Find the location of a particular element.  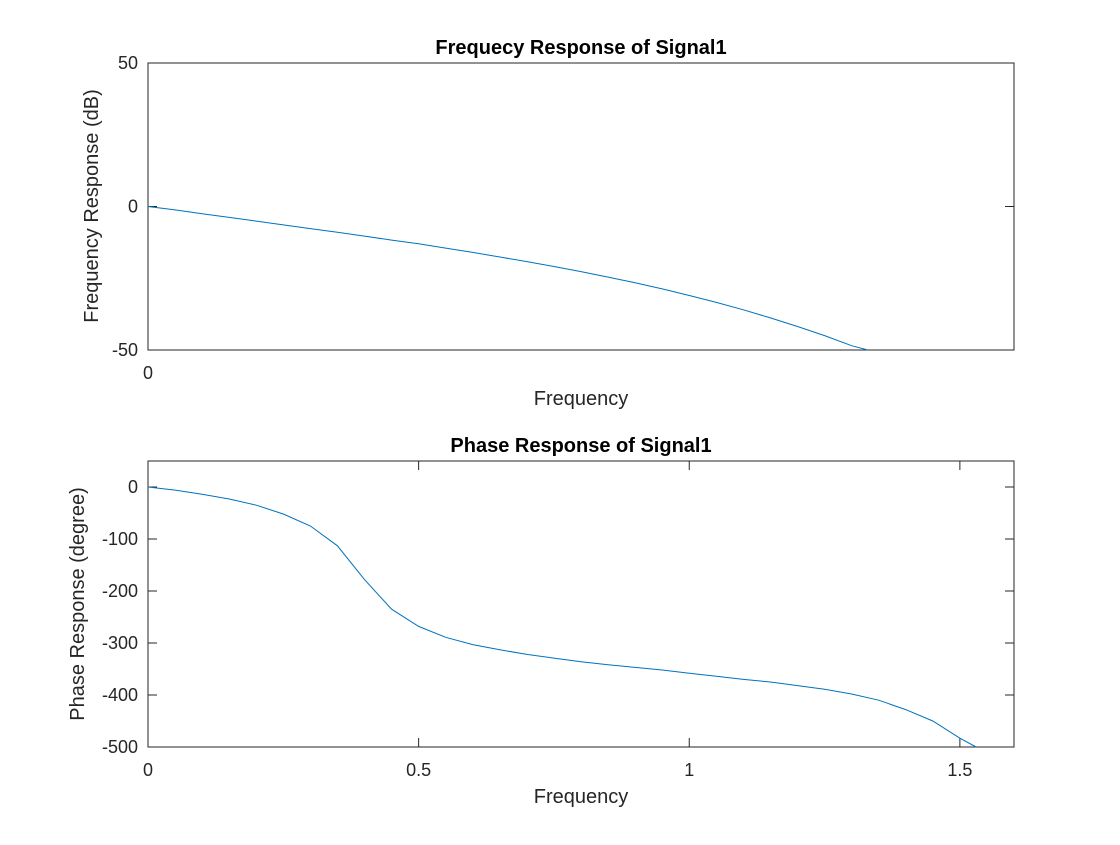

phase-xtick-label: 0 is located at coordinates (148, 770).